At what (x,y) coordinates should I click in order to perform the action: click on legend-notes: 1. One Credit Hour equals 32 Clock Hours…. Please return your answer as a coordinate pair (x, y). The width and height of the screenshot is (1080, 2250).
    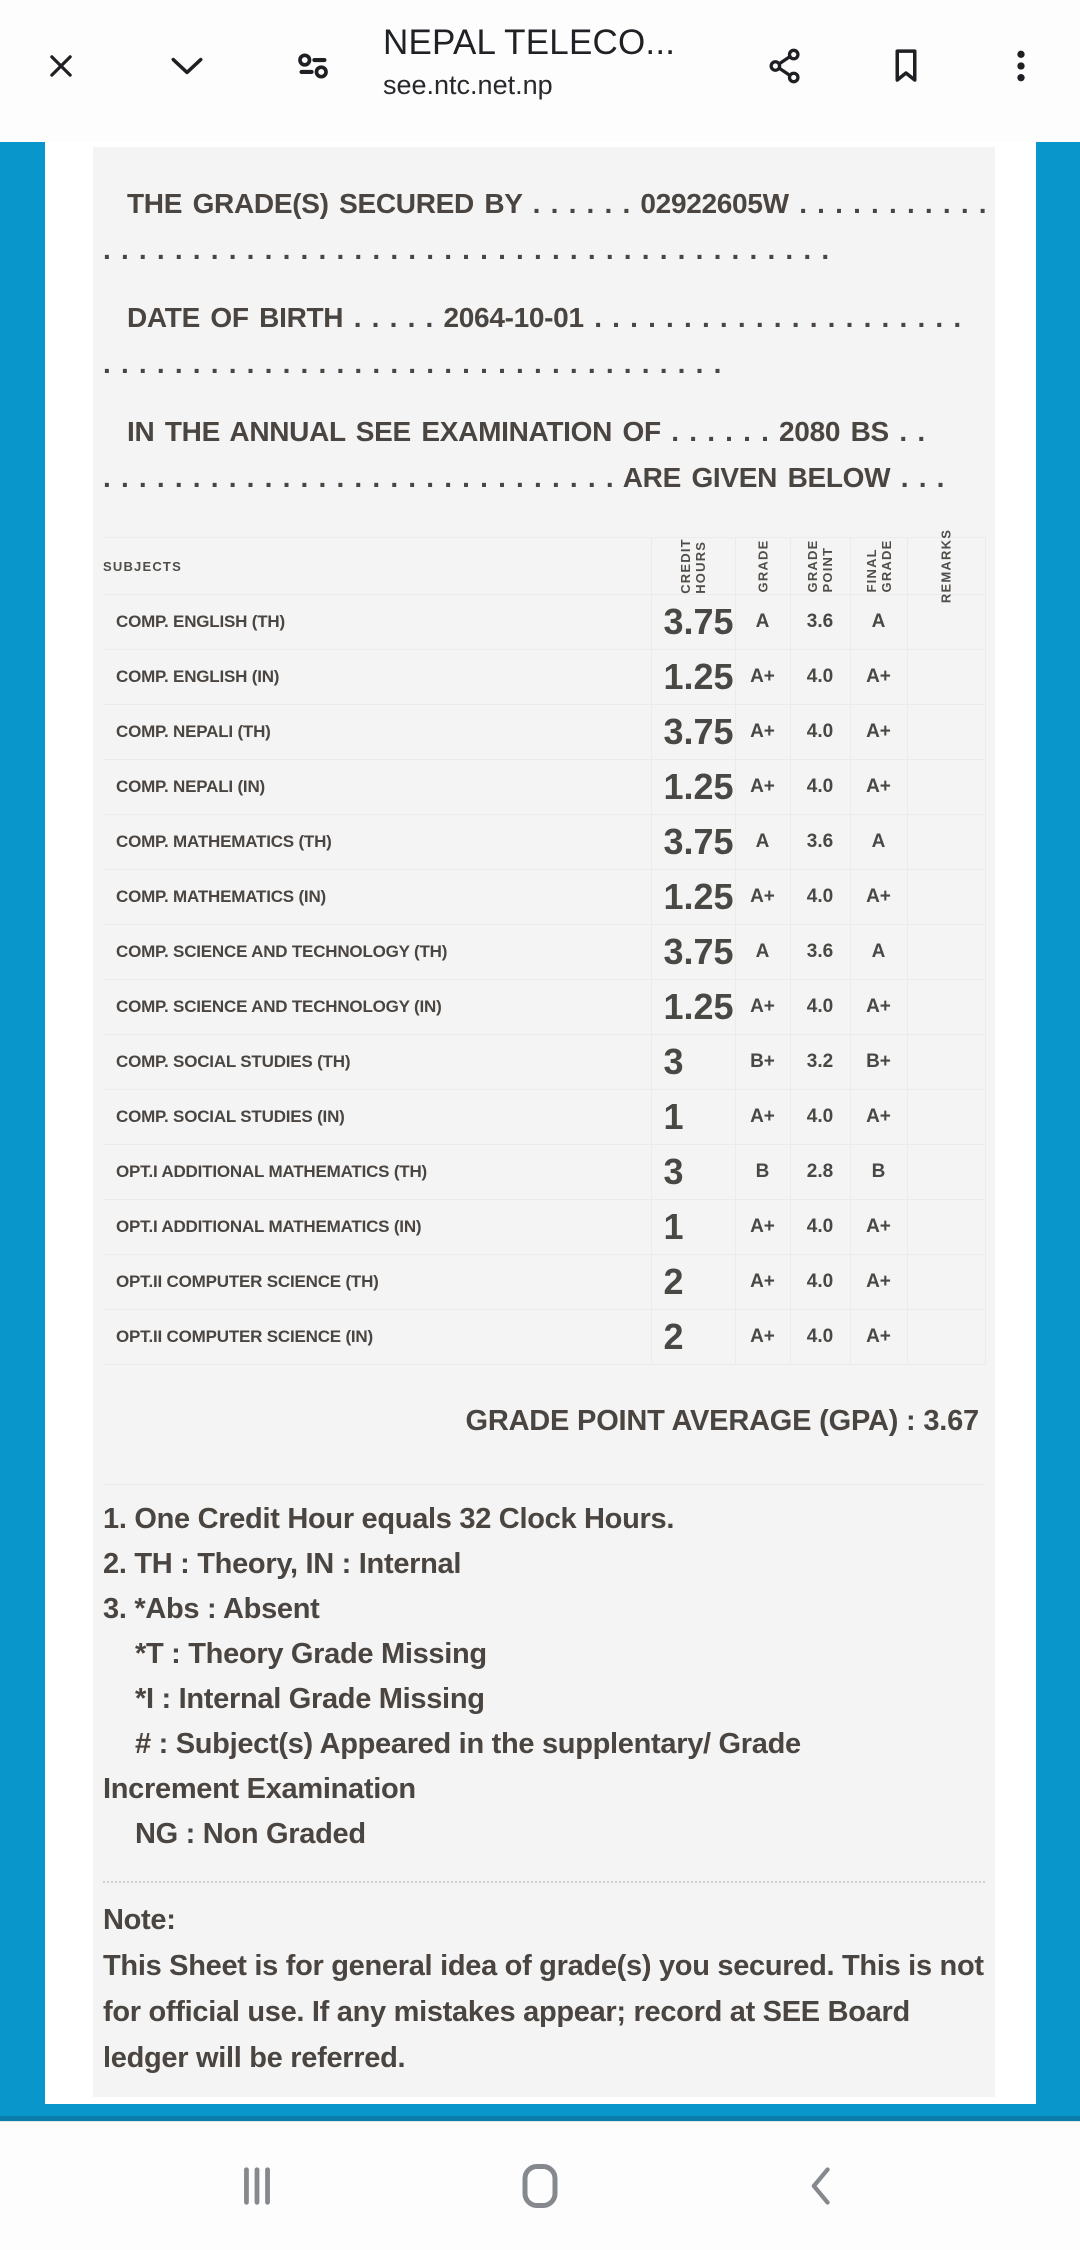
    Looking at the image, I should click on (544, 1677).